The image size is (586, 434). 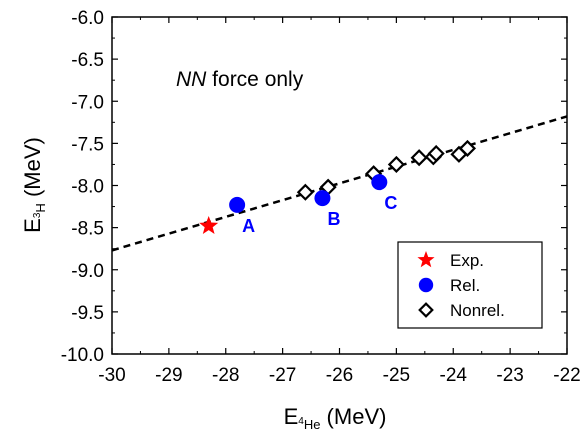 I want to click on x-tick-label: -27, so click(x=282, y=375).